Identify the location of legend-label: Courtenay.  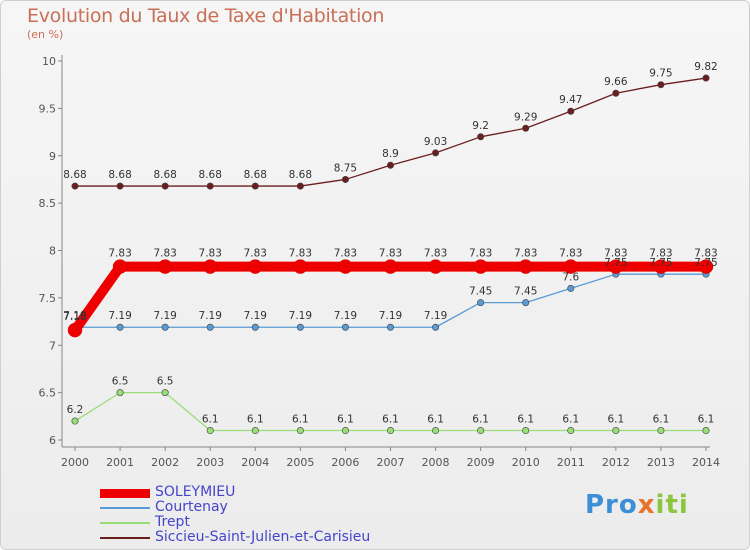
(191, 507).